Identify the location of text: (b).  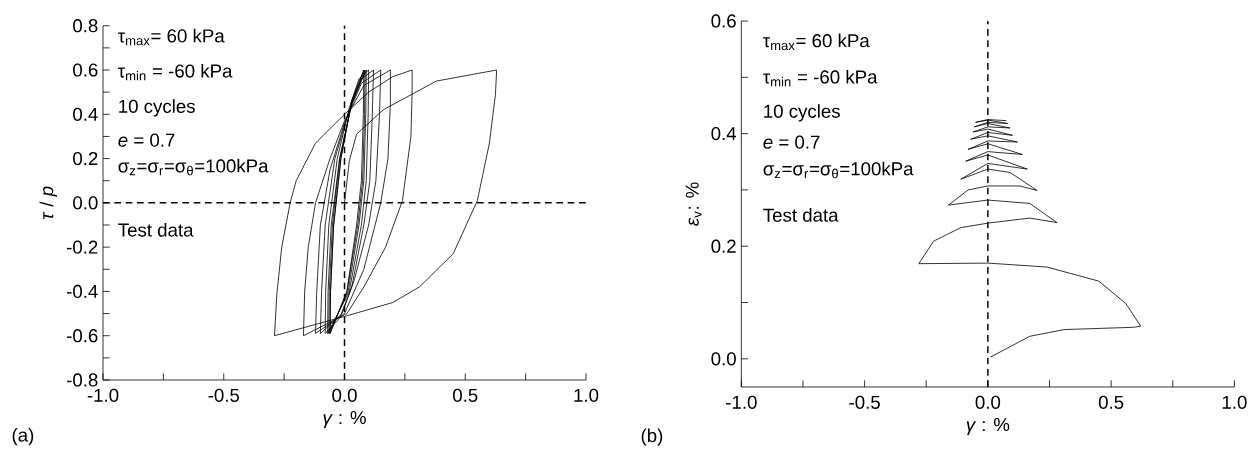
(652, 437).